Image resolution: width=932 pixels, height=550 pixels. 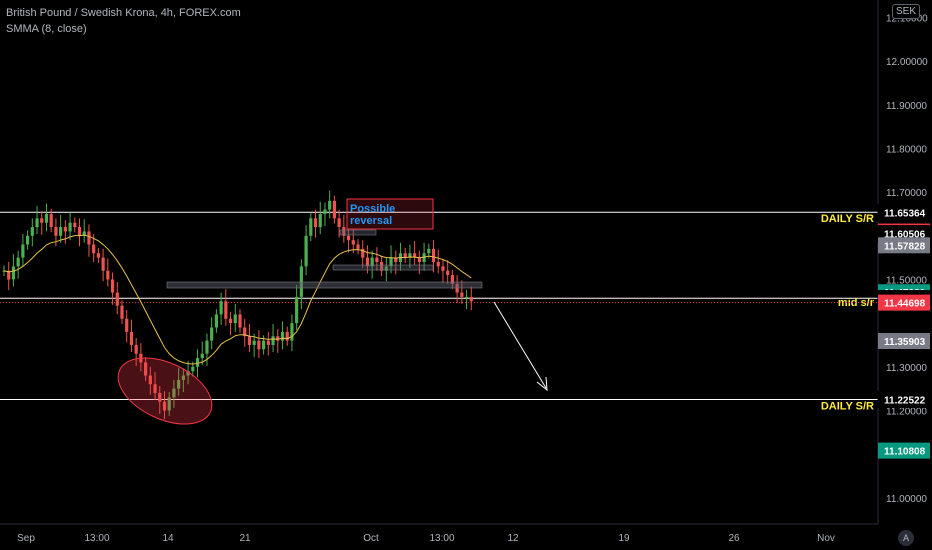 What do you see at coordinates (905, 213) in the screenshot?
I see `price-label-text: 11.65364` at bounding box center [905, 213].